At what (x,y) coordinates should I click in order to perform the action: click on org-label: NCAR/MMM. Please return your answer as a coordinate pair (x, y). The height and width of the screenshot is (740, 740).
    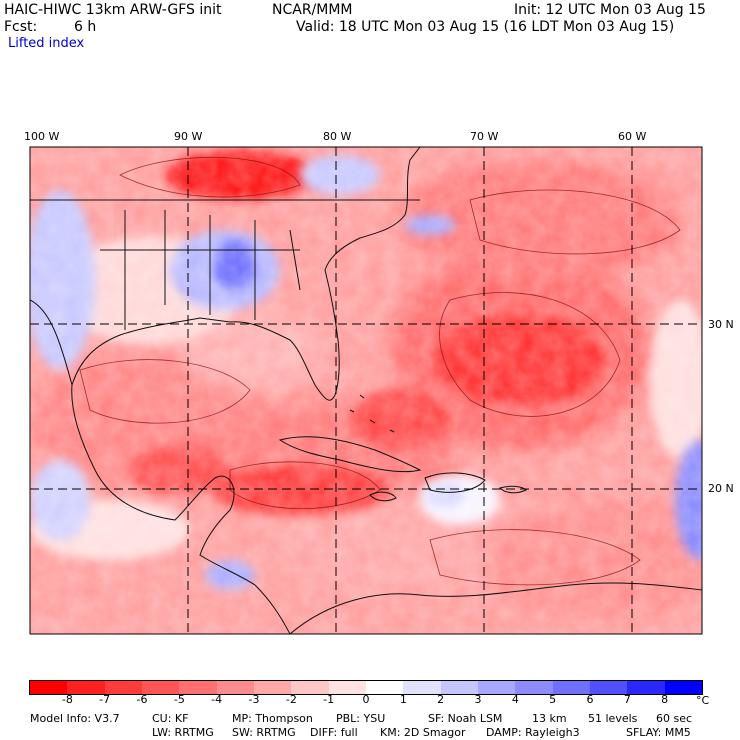
    Looking at the image, I should click on (312, 10).